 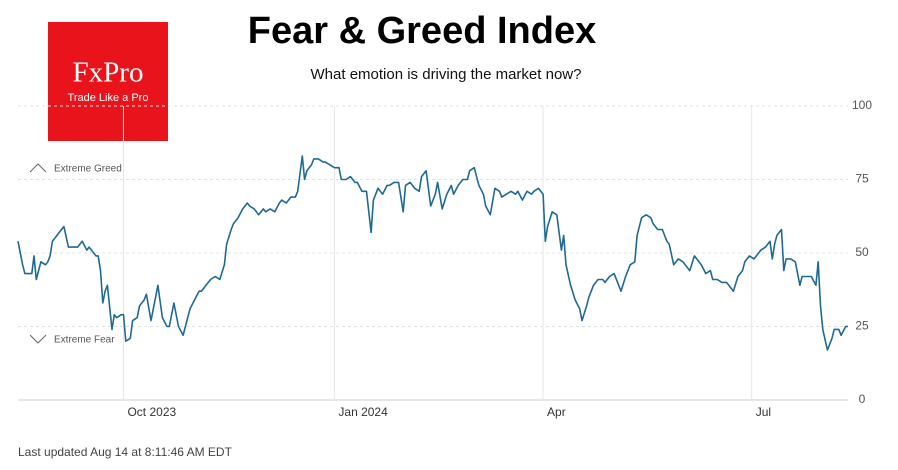 I want to click on x-tick-label: Jan 2024, so click(x=363, y=412).